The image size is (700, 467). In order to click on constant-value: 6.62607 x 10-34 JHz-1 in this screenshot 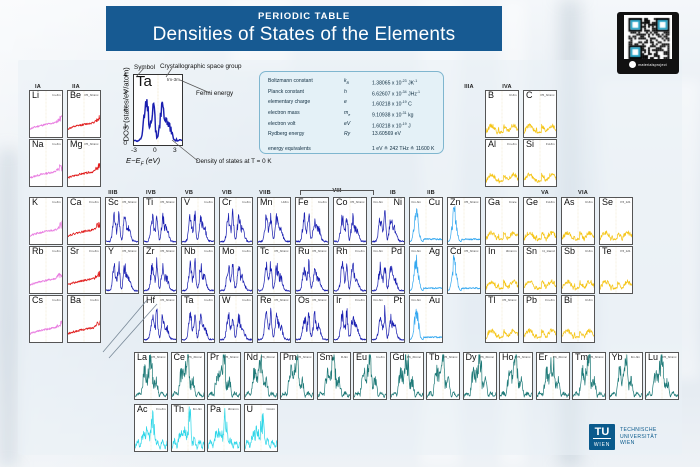, I will do `click(396, 93)`.